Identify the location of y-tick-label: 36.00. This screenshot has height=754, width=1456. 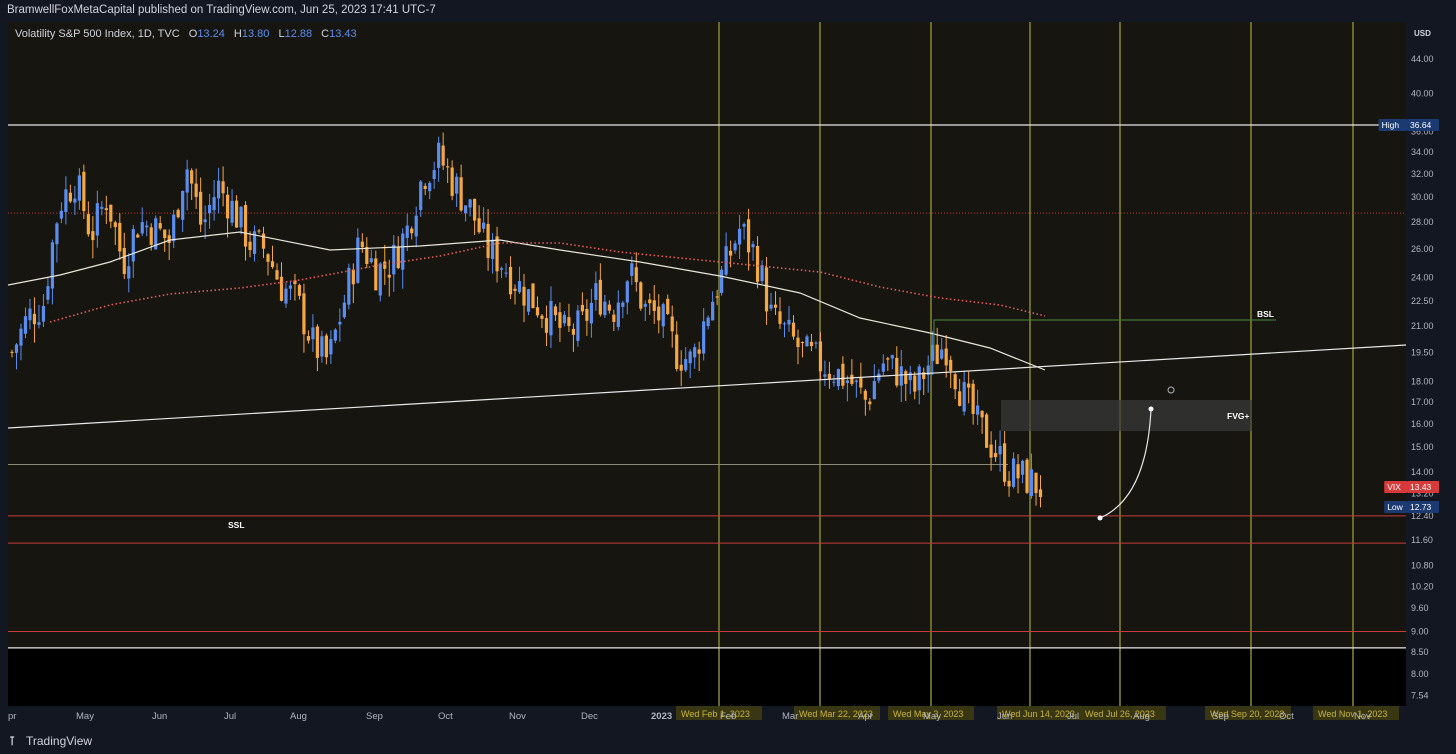
(1422, 131).